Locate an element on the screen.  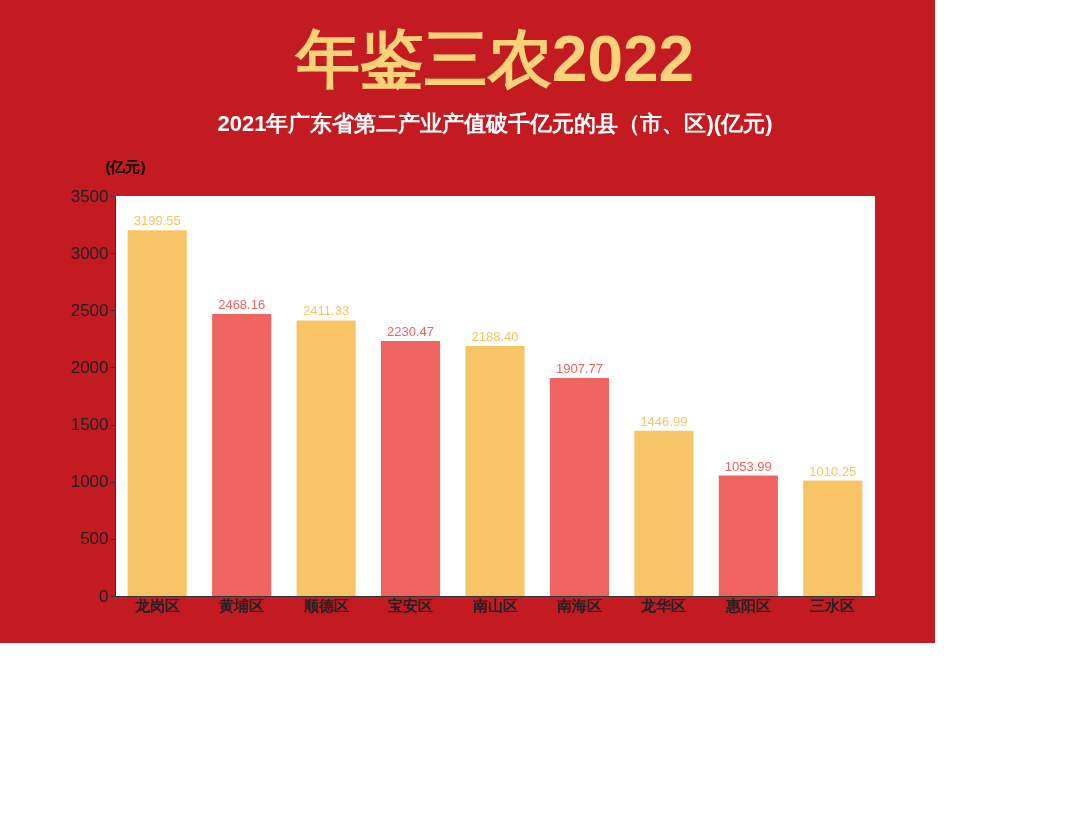
y-tick-label: 1500 is located at coordinates (89, 425).